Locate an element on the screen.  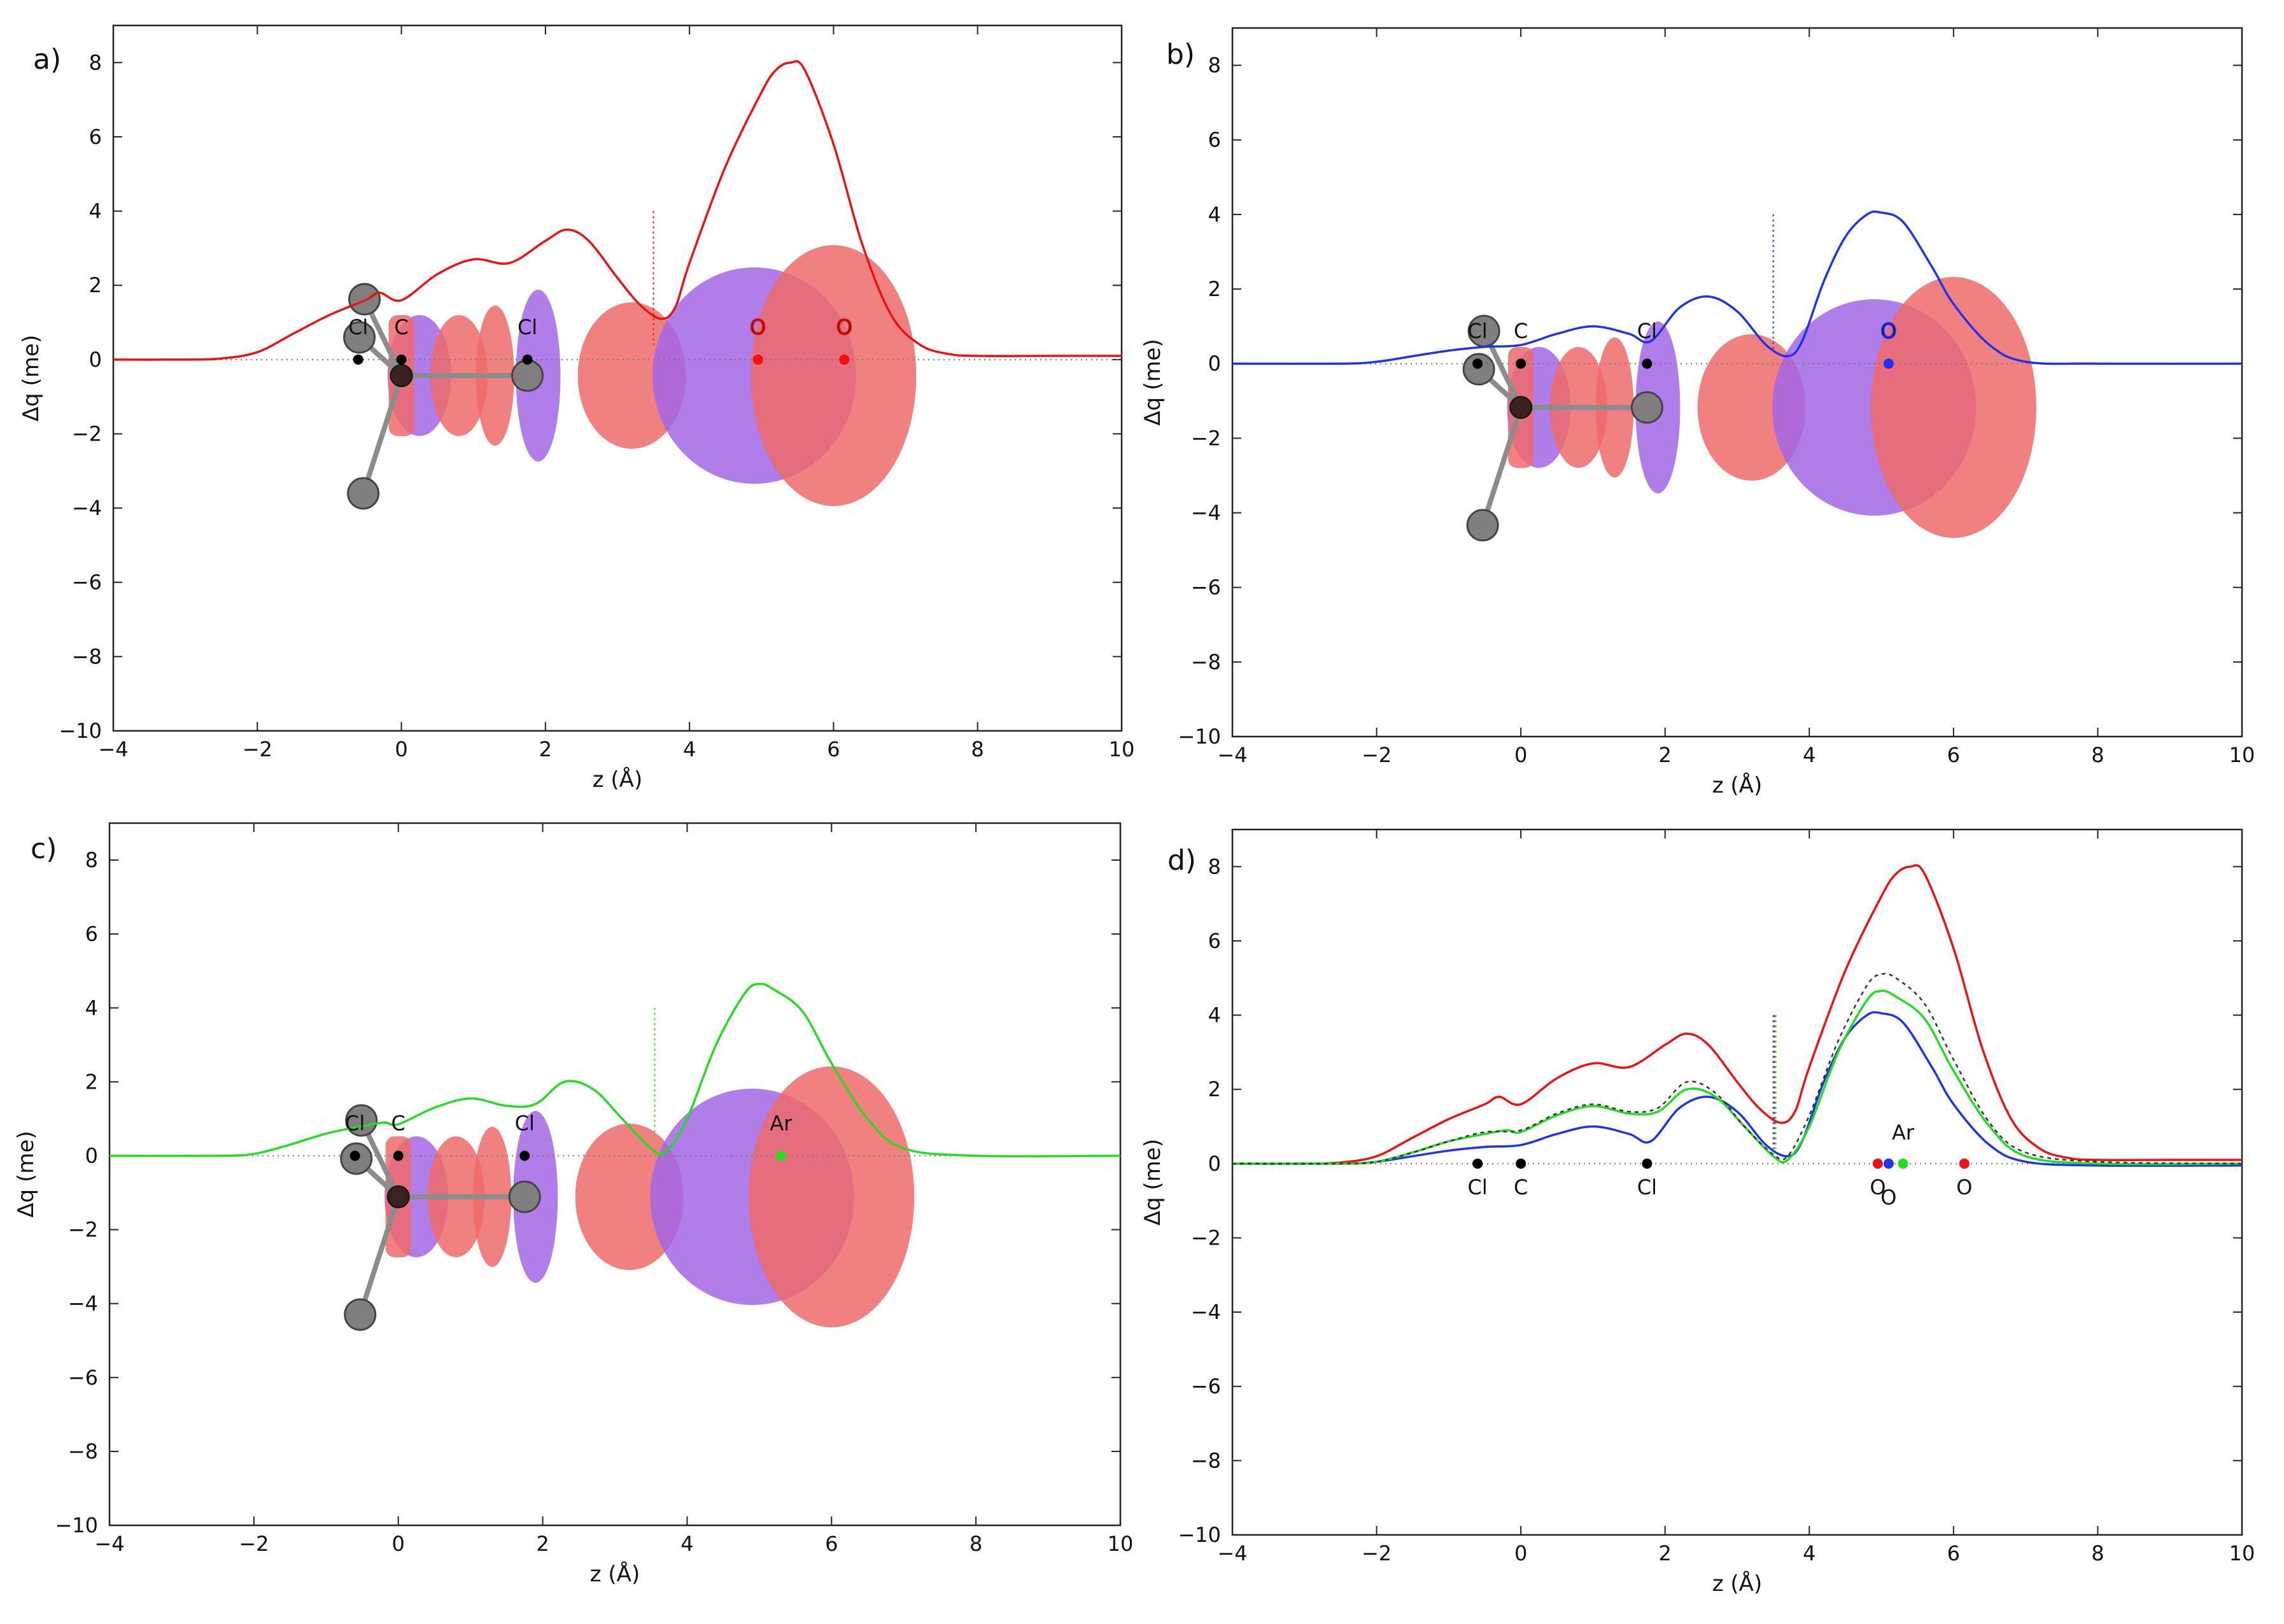
y-tick-label: 4 is located at coordinates (1214, 1015).